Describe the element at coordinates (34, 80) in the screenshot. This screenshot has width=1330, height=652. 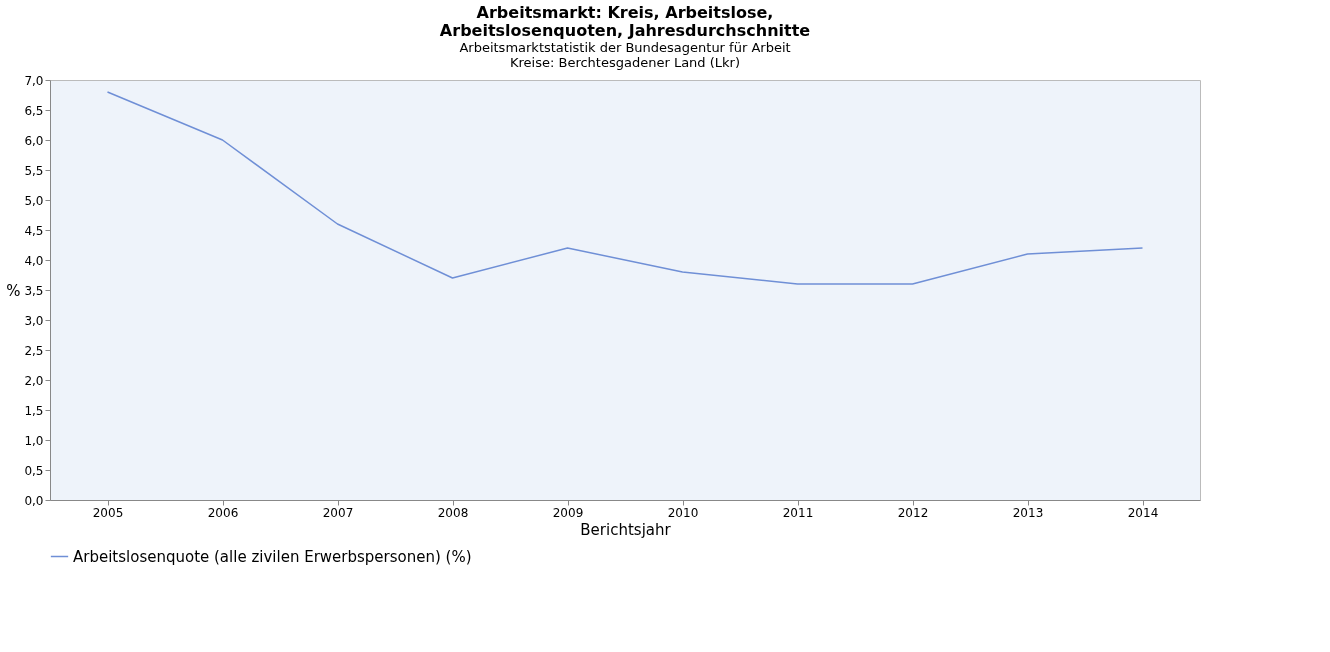
I see `y-tick-label: 7,0` at that location.